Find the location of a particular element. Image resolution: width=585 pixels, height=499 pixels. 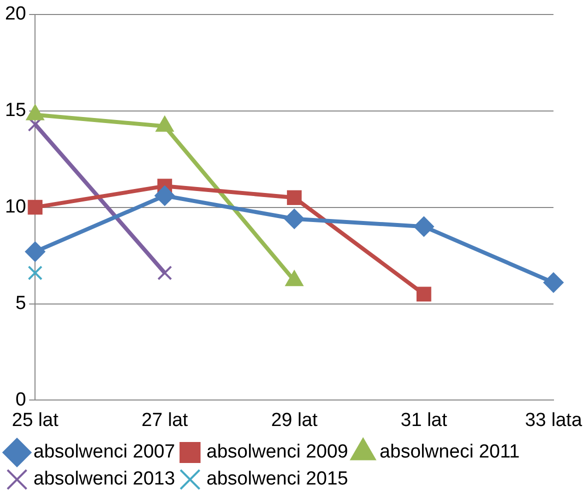

x-tick-label: 25 lat is located at coordinates (36, 420).